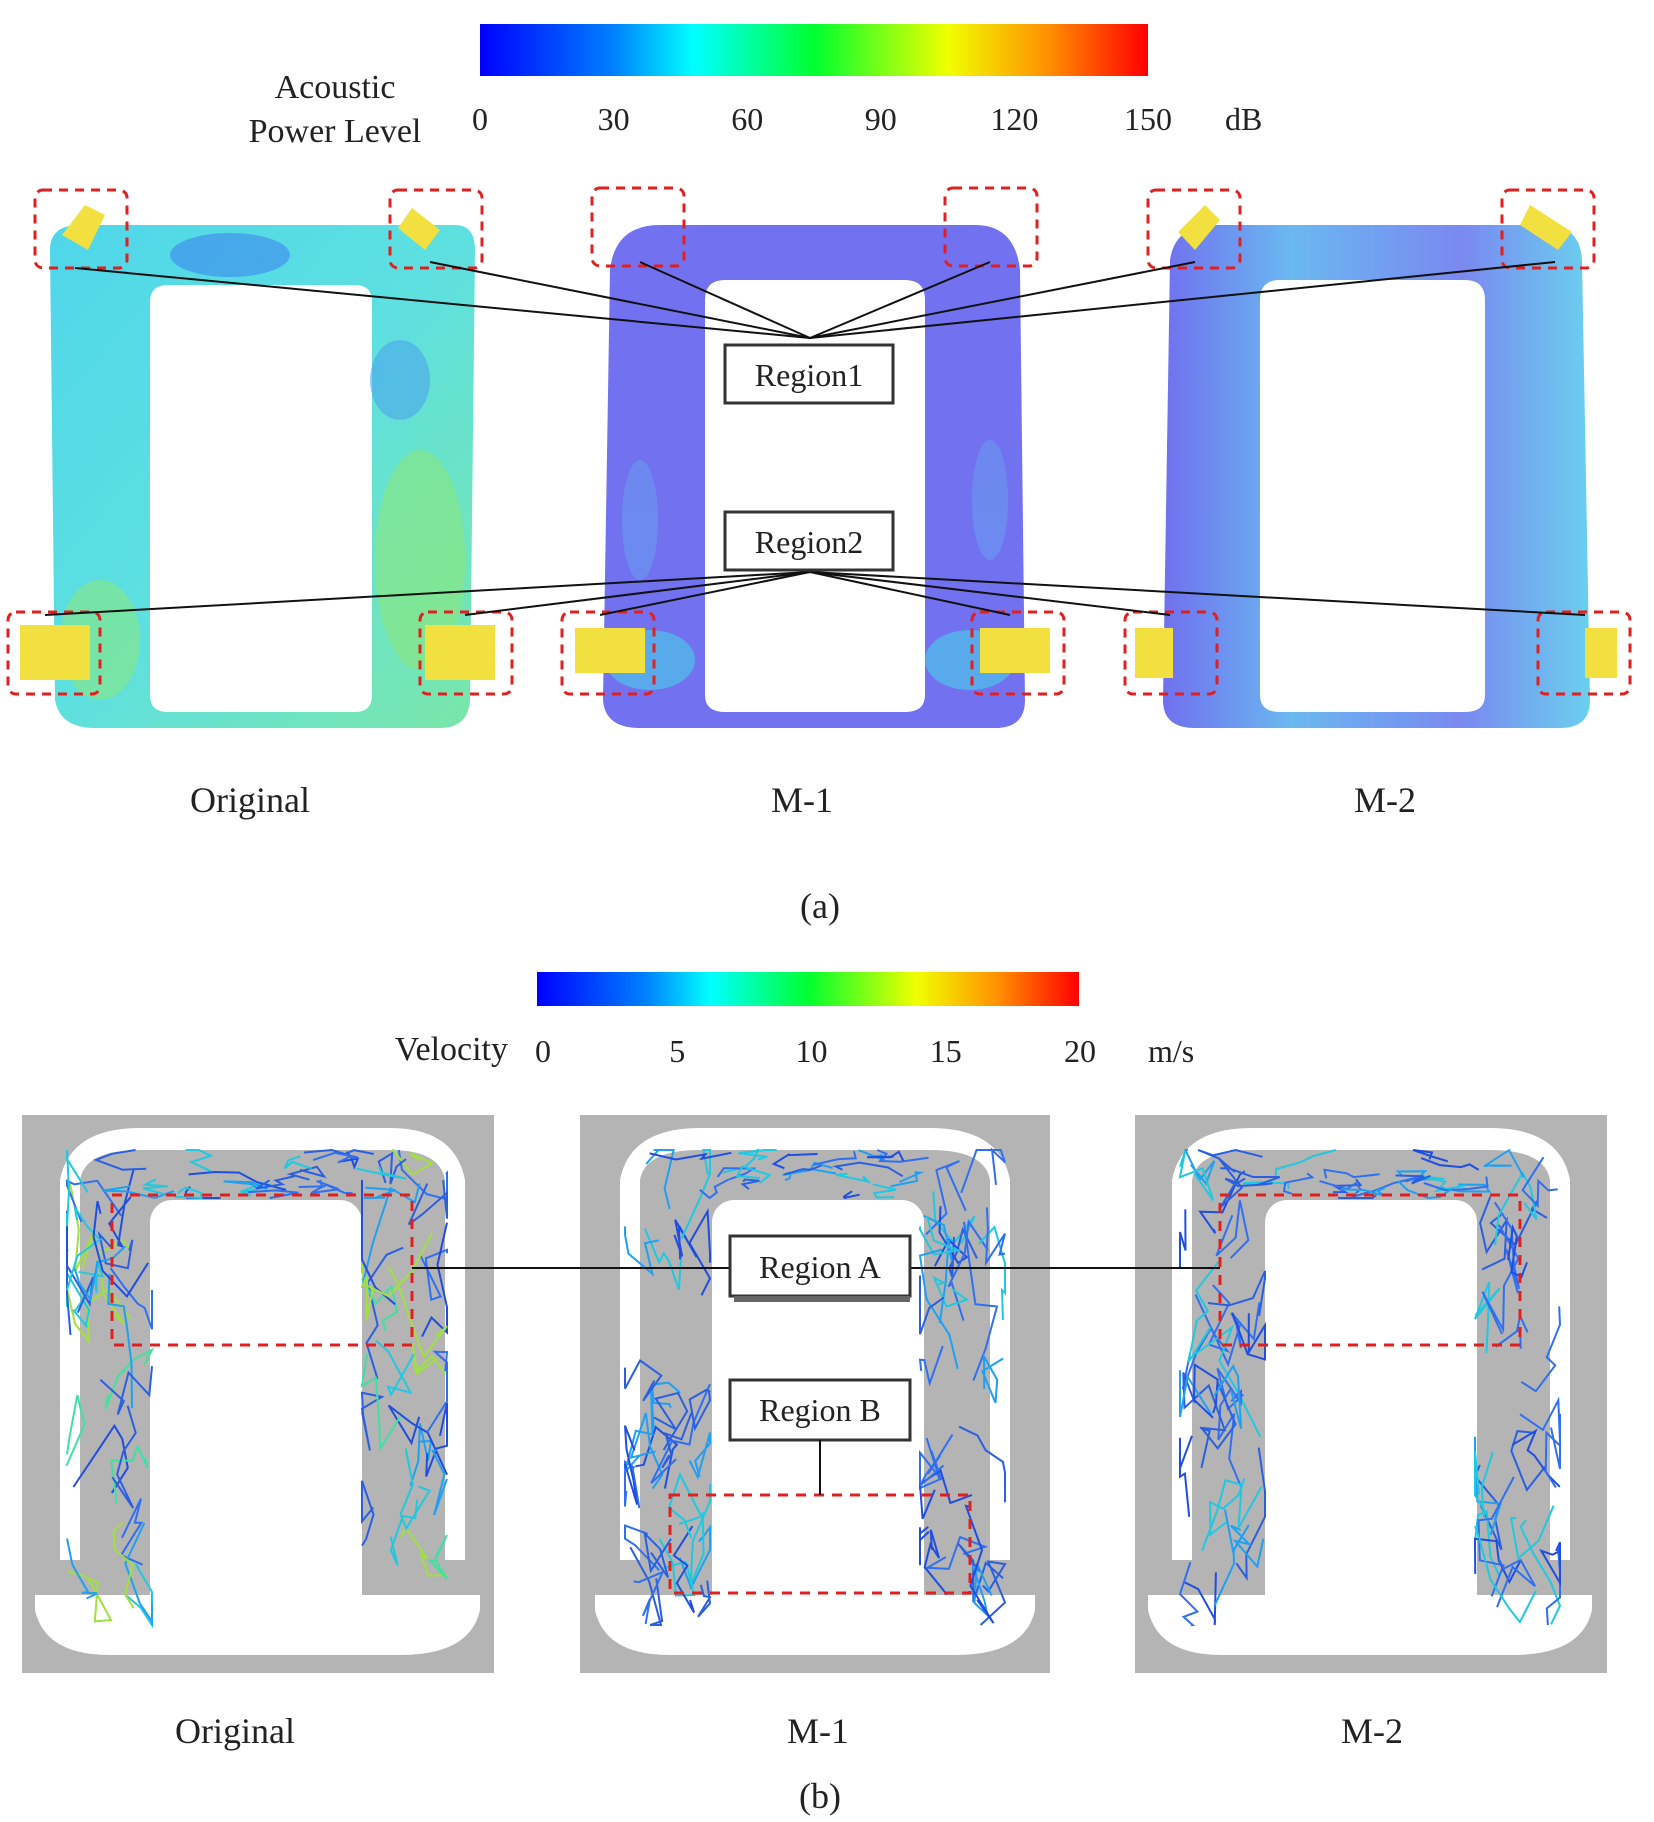 This screenshot has width=1654, height=1822. What do you see at coordinates (608, 653) in the screenshot?
I see `highlight-box-m1-bl` at bounding box center [608, 653].